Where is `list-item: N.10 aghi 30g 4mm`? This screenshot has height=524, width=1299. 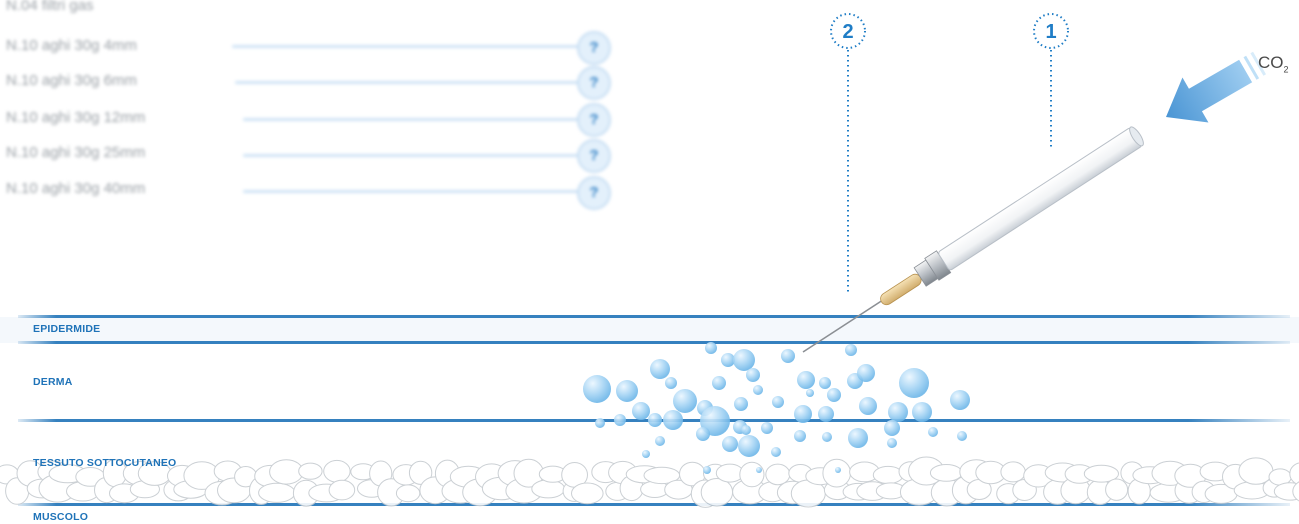 list-item: N.10 aghi 30g 4mm is located at coordinates (71, 45).